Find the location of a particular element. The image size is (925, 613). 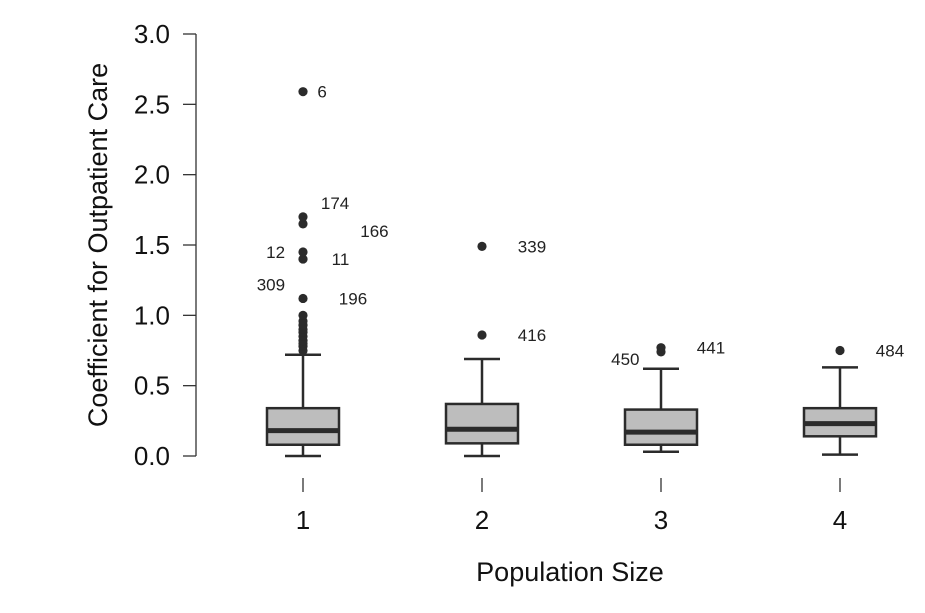

y-axis-label: Coefficient for Outpatient Care is located at coordinates (98, 245).